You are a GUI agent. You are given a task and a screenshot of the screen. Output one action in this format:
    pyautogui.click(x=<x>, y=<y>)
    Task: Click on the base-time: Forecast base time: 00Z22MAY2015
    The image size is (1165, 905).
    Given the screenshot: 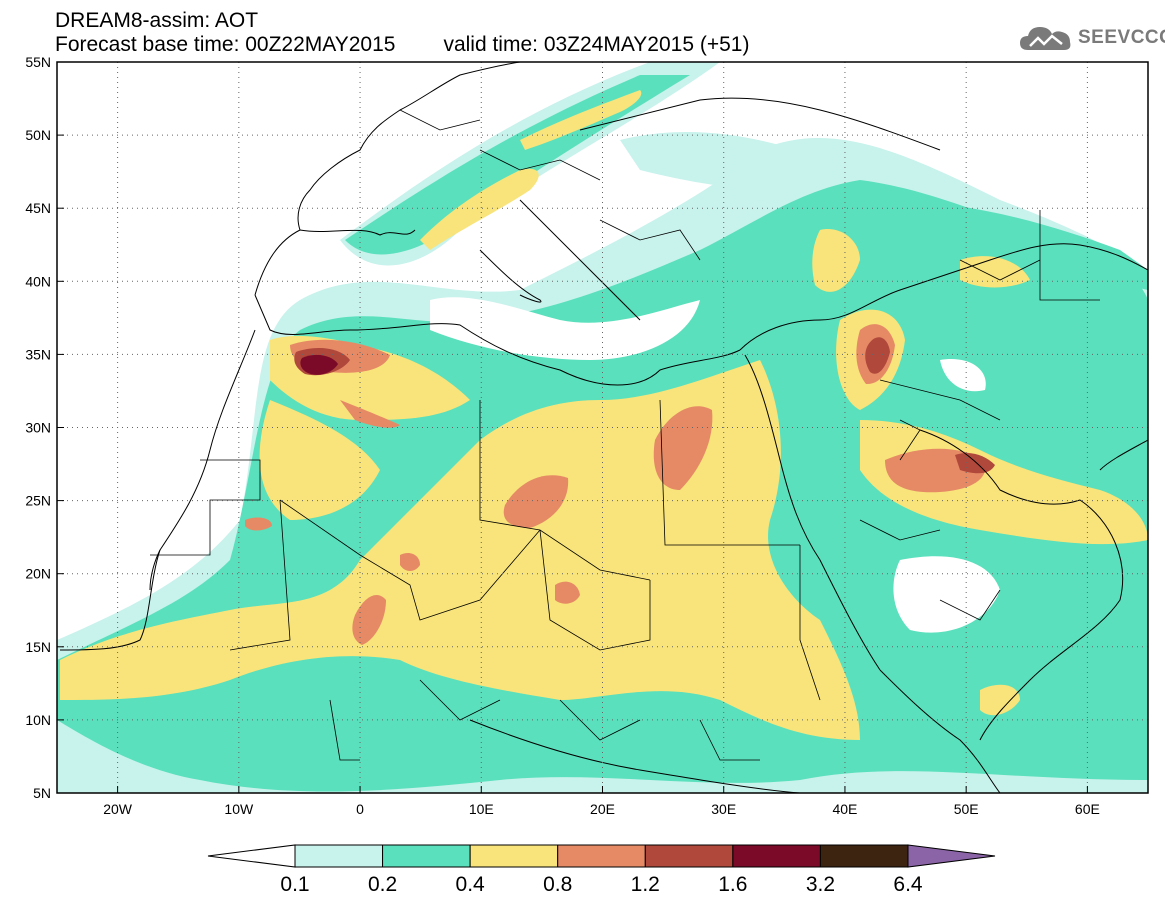 What is the action you would take?
    pyautogui.click(x=225, y=44)
    